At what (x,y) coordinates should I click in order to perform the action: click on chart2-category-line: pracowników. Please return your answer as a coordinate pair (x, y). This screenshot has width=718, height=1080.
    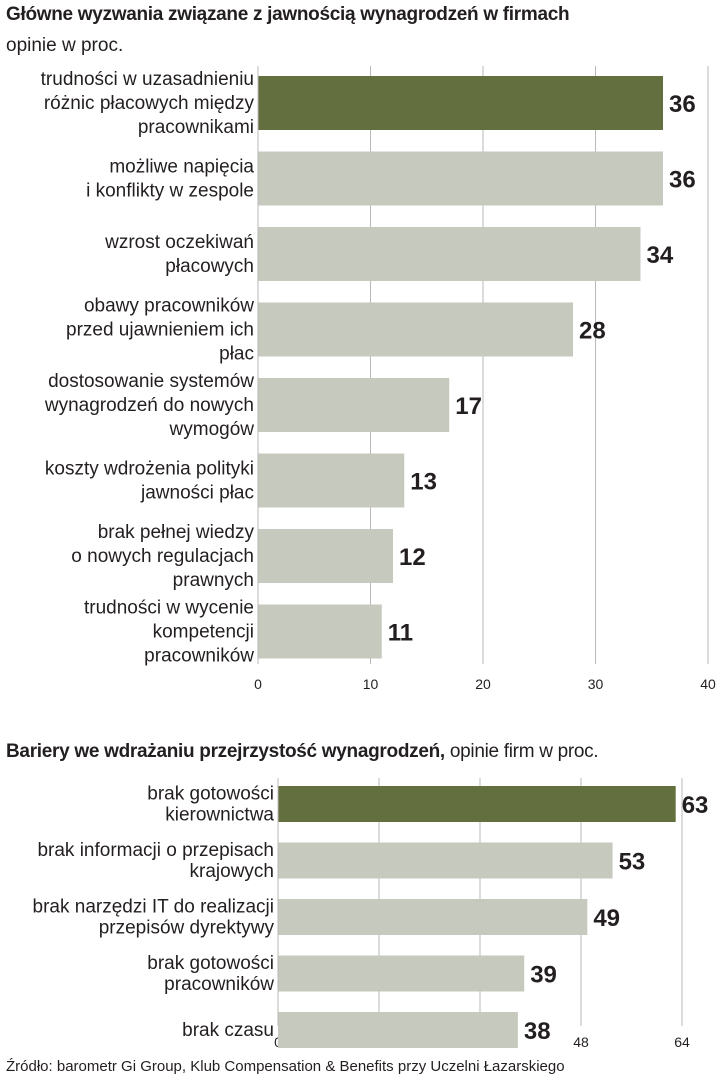
    Looking at the image, I should click on (219, 984).